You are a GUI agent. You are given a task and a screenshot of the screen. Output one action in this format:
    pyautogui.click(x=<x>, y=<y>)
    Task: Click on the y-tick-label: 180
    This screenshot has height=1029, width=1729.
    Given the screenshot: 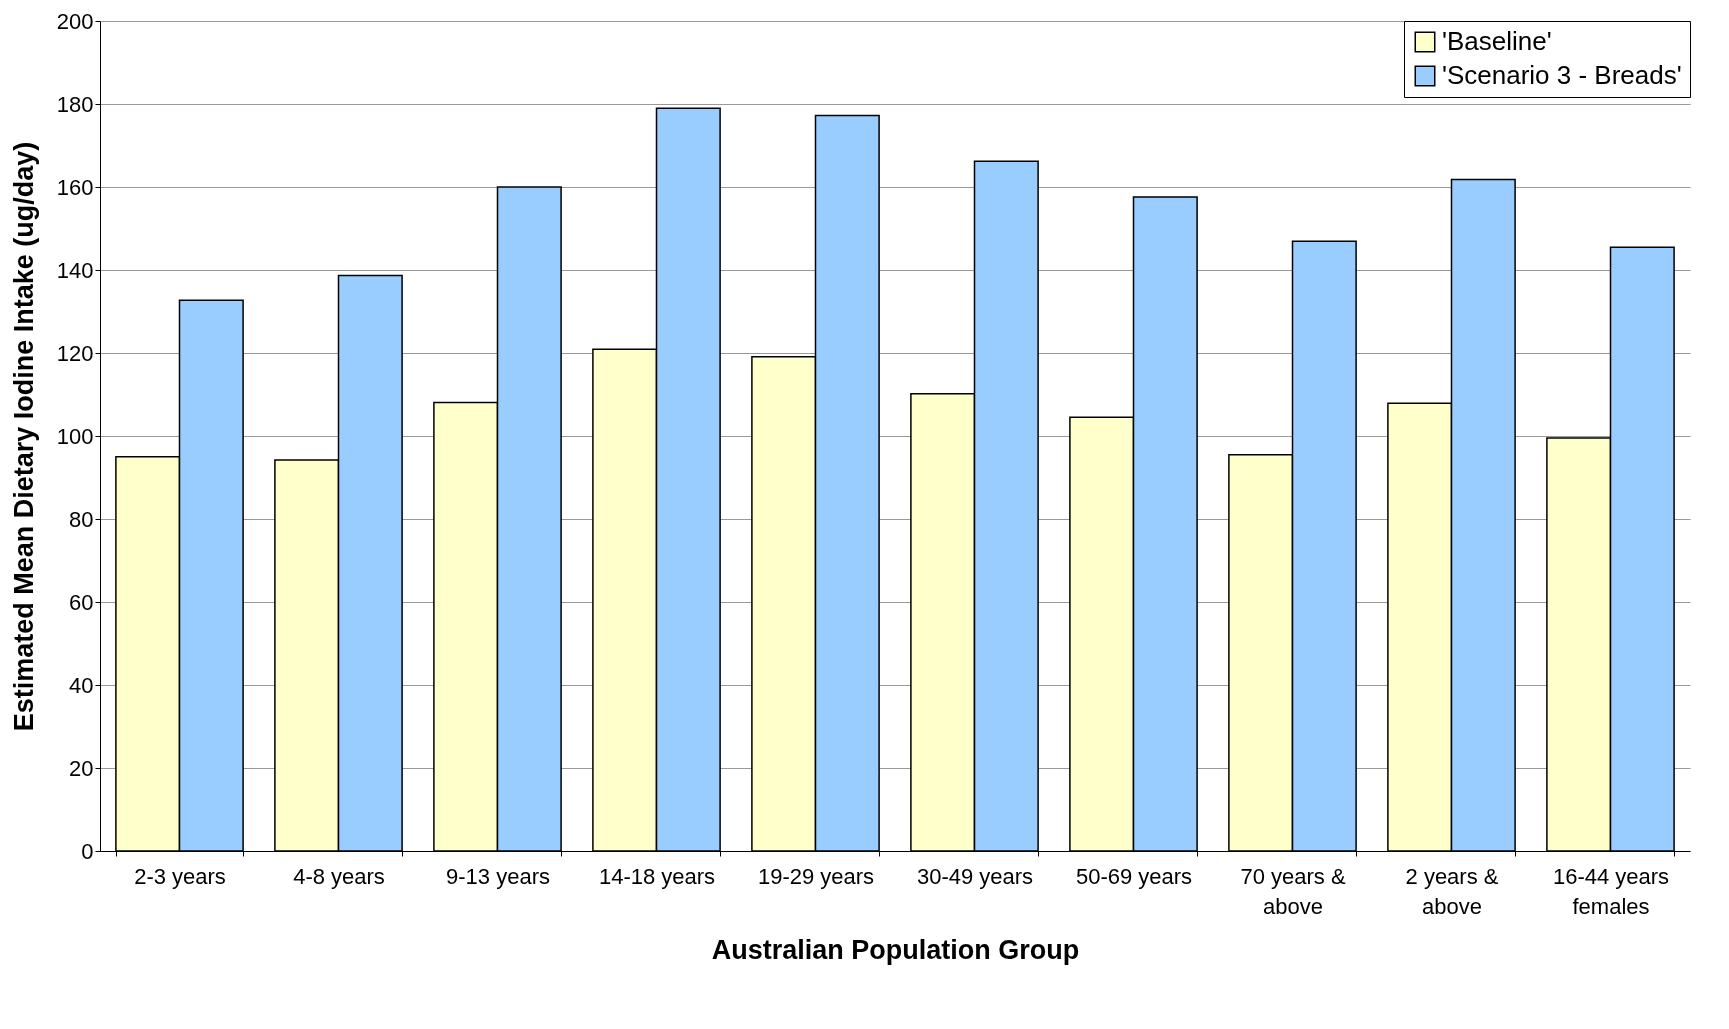 What is the action you would take?
    pyautogui.click(x=75, y=104)
    